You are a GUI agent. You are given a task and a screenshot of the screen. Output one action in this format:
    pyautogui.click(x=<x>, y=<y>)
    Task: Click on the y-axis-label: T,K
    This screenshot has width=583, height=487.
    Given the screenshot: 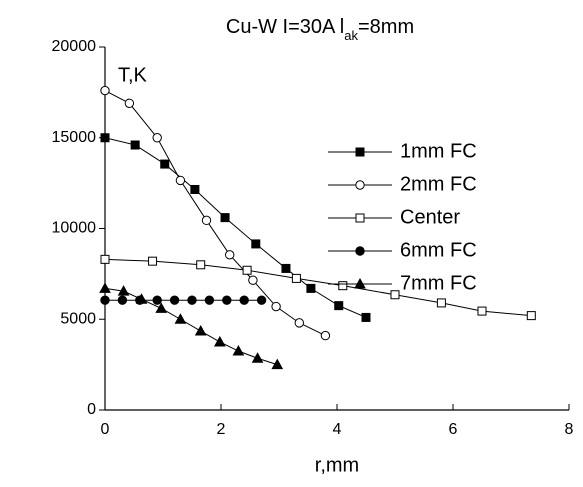 What is the action you would take?
    pyautogui.click(x=133, y=75)
    